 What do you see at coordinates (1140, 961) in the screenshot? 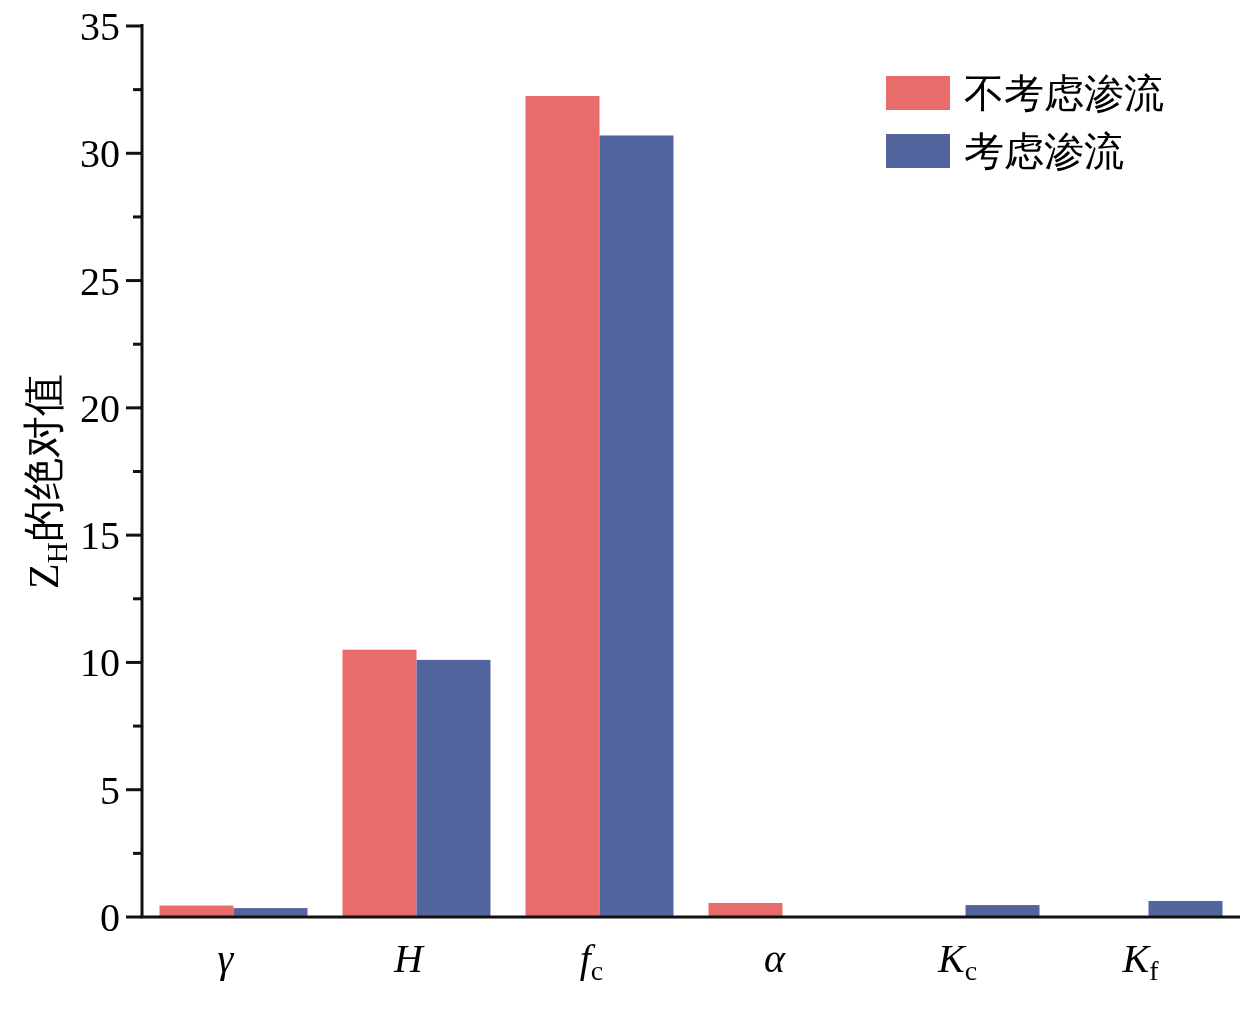
I see `x-tick-label: K$_{f}$` at bounding box center [1140, 961].